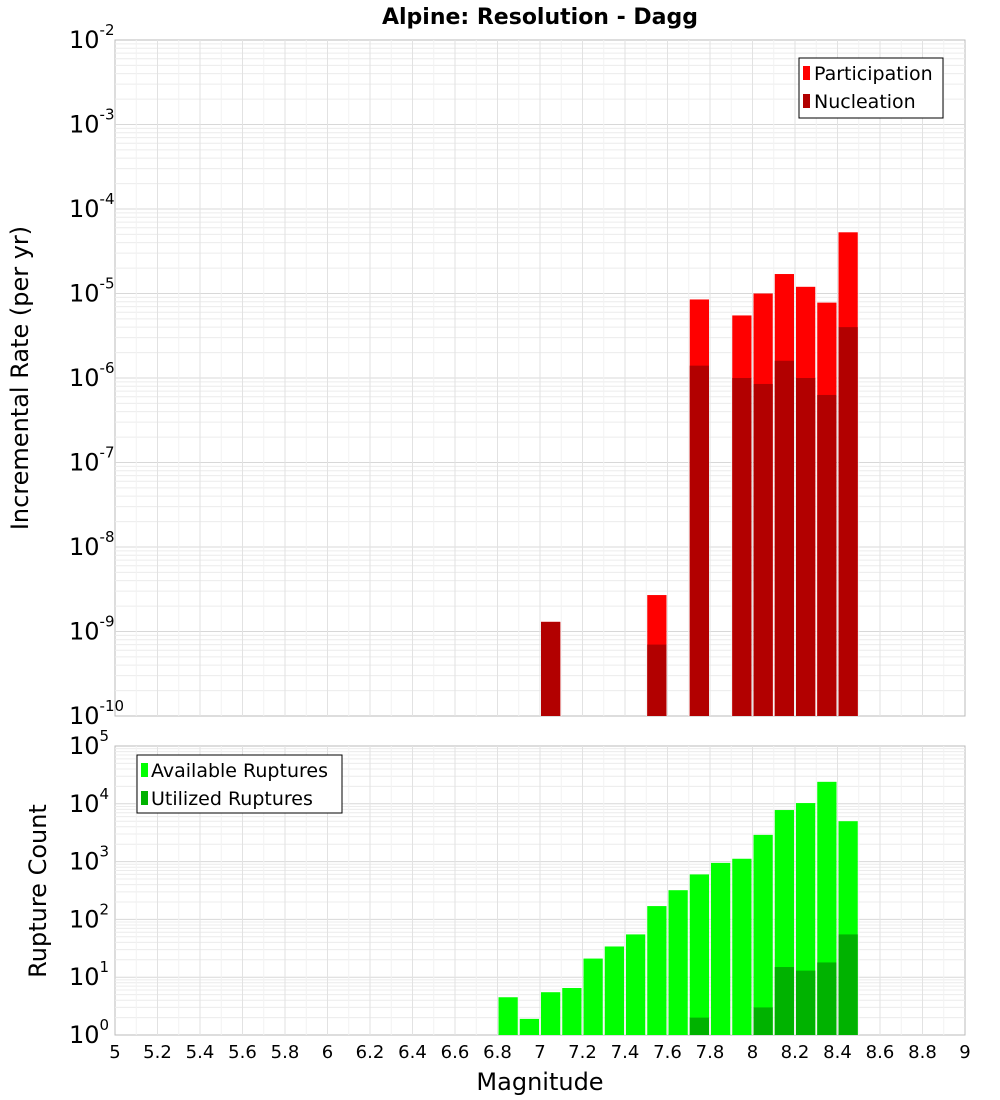 Image resolution: width=1000 pixels, height=1100 pixels. Describe the element at coordinates (539, 1082) in the screenshot. I see `x-axis-label: Magnitude` at that location.